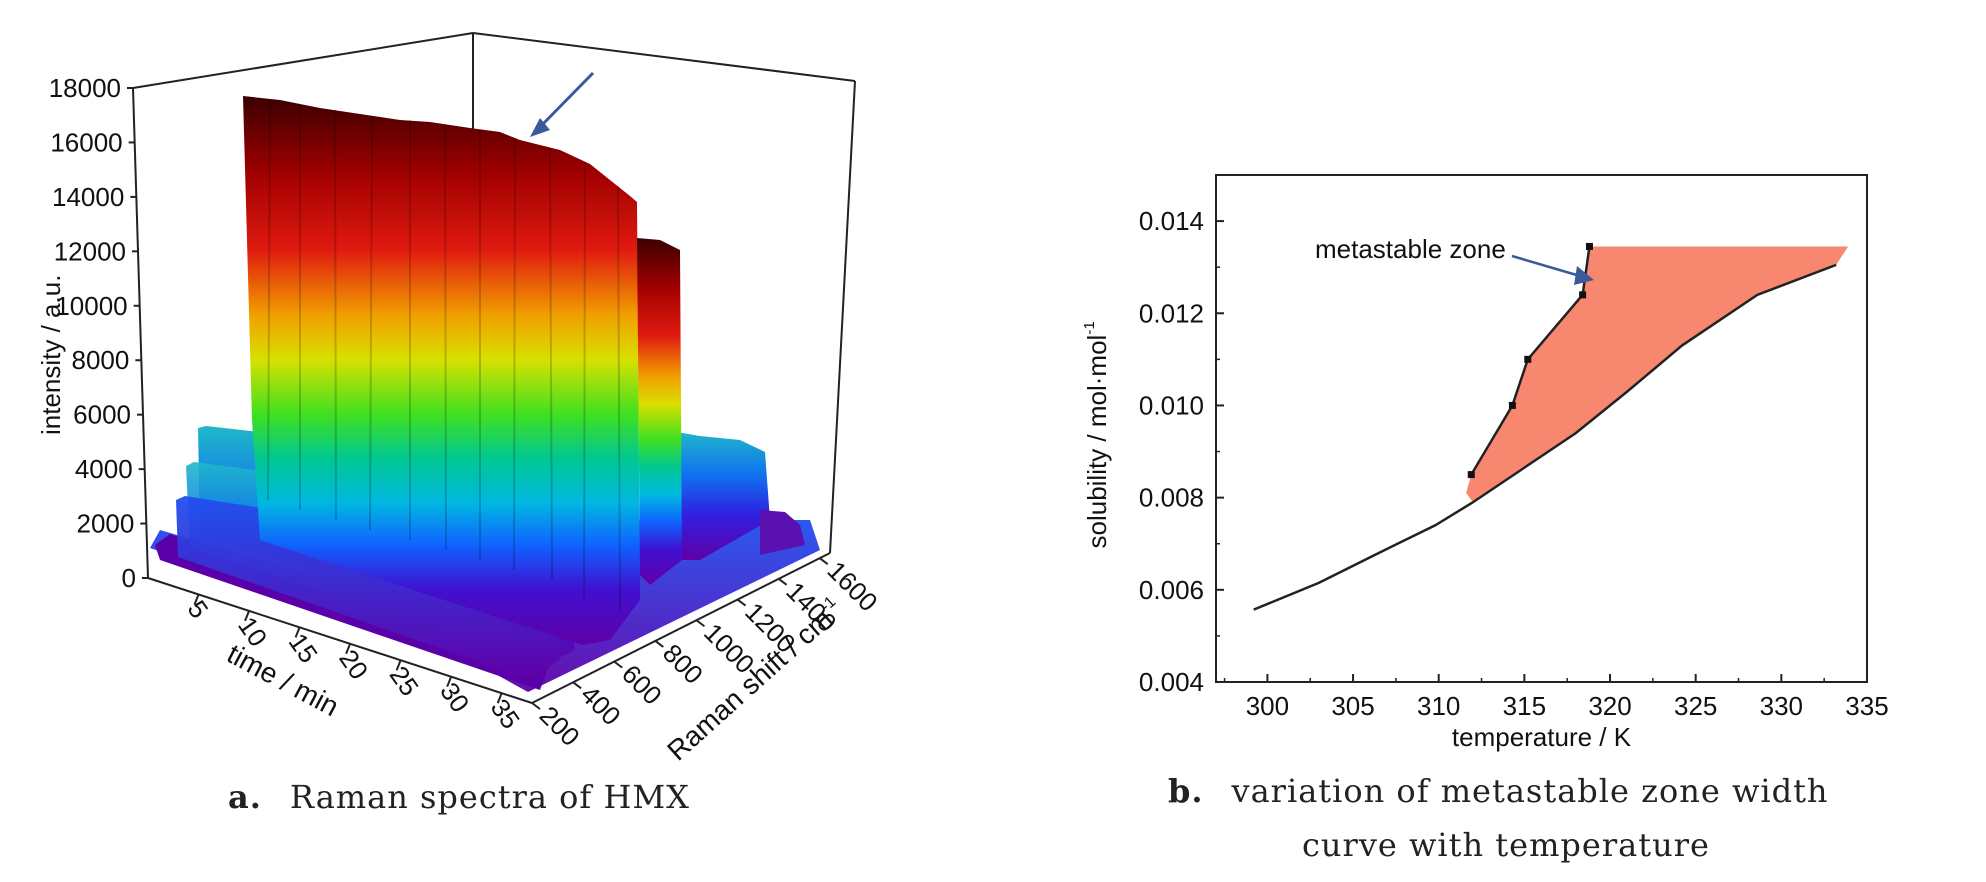  What do you see at coordinates (90, 251) in the screenshot?
I see `y-tick-label: 12000` at bounding box center [90, 251].